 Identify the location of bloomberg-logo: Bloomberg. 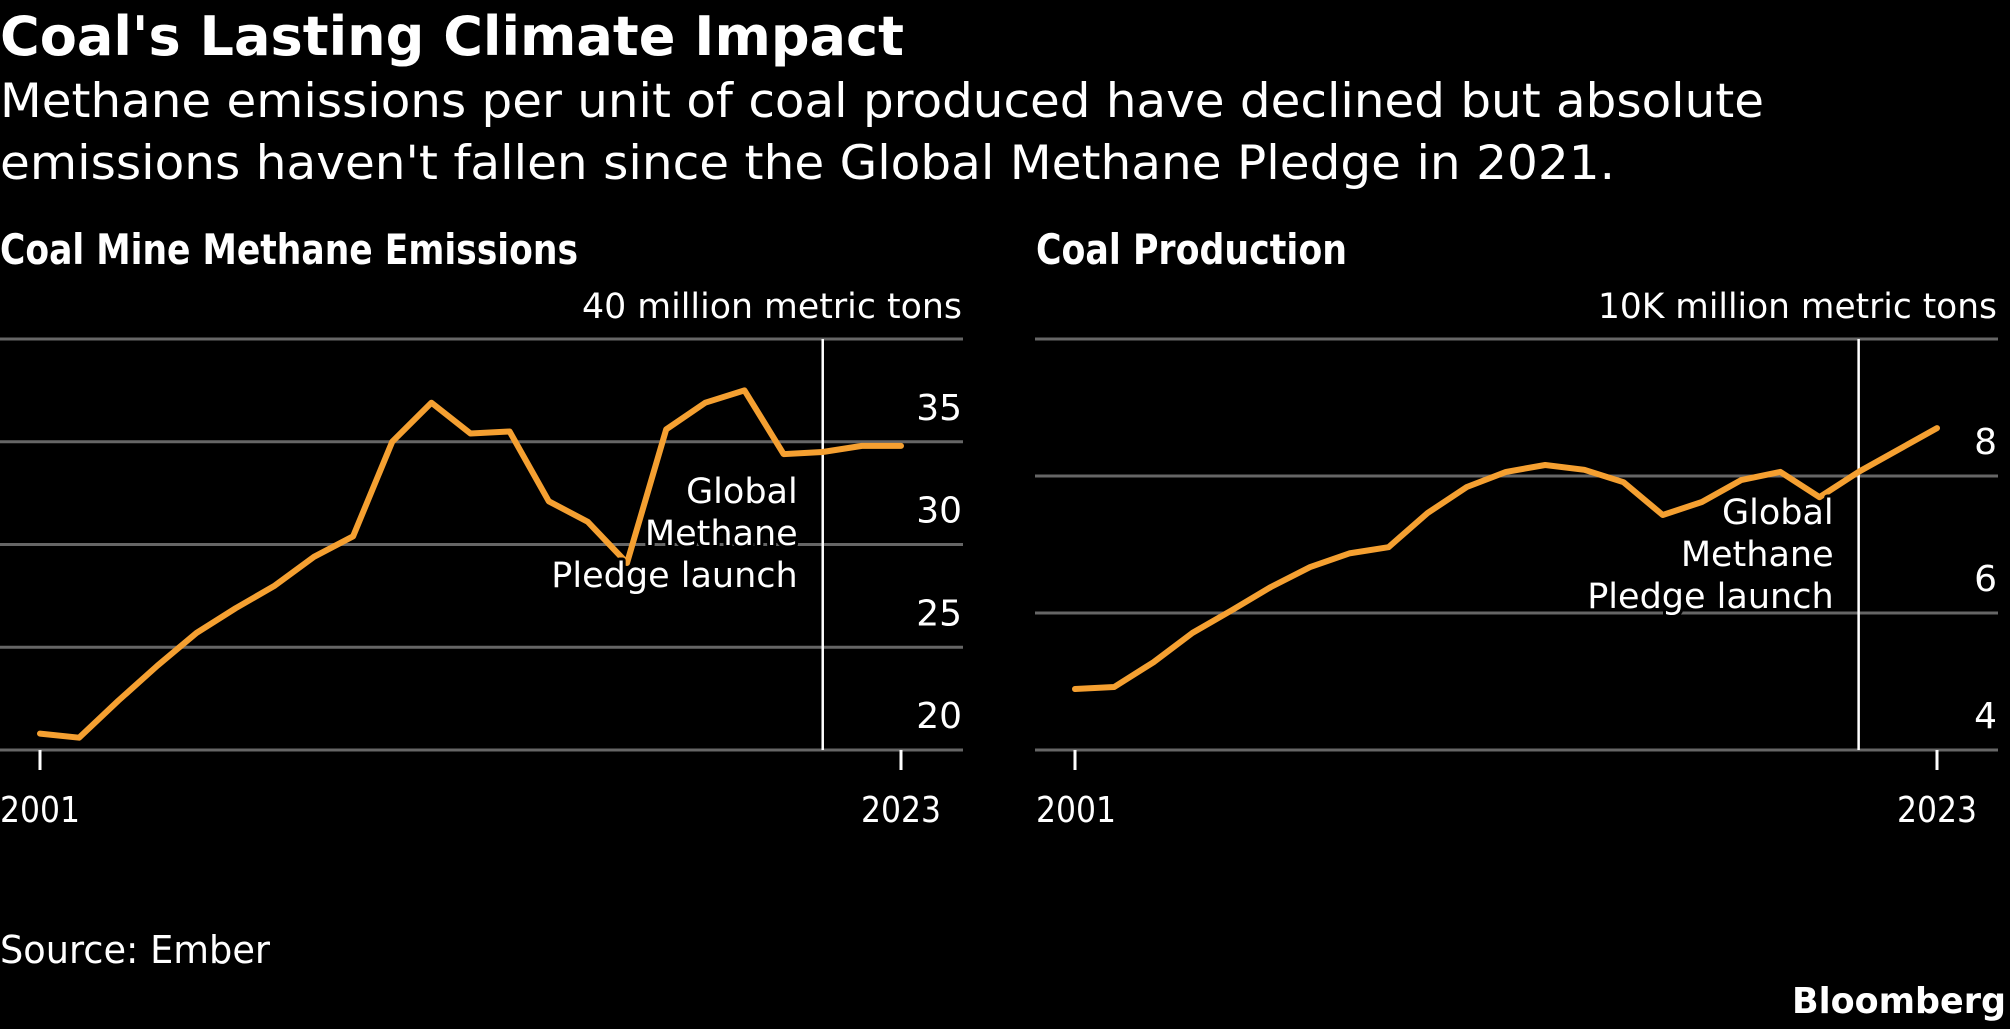
(1899, 1001).